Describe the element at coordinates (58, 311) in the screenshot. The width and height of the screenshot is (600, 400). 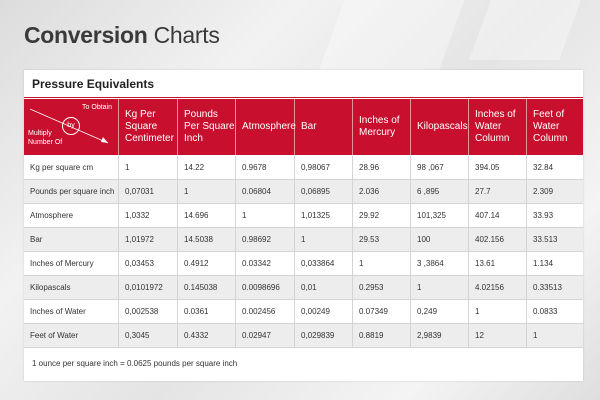
I see `row-label: Inches of Water` at that location.